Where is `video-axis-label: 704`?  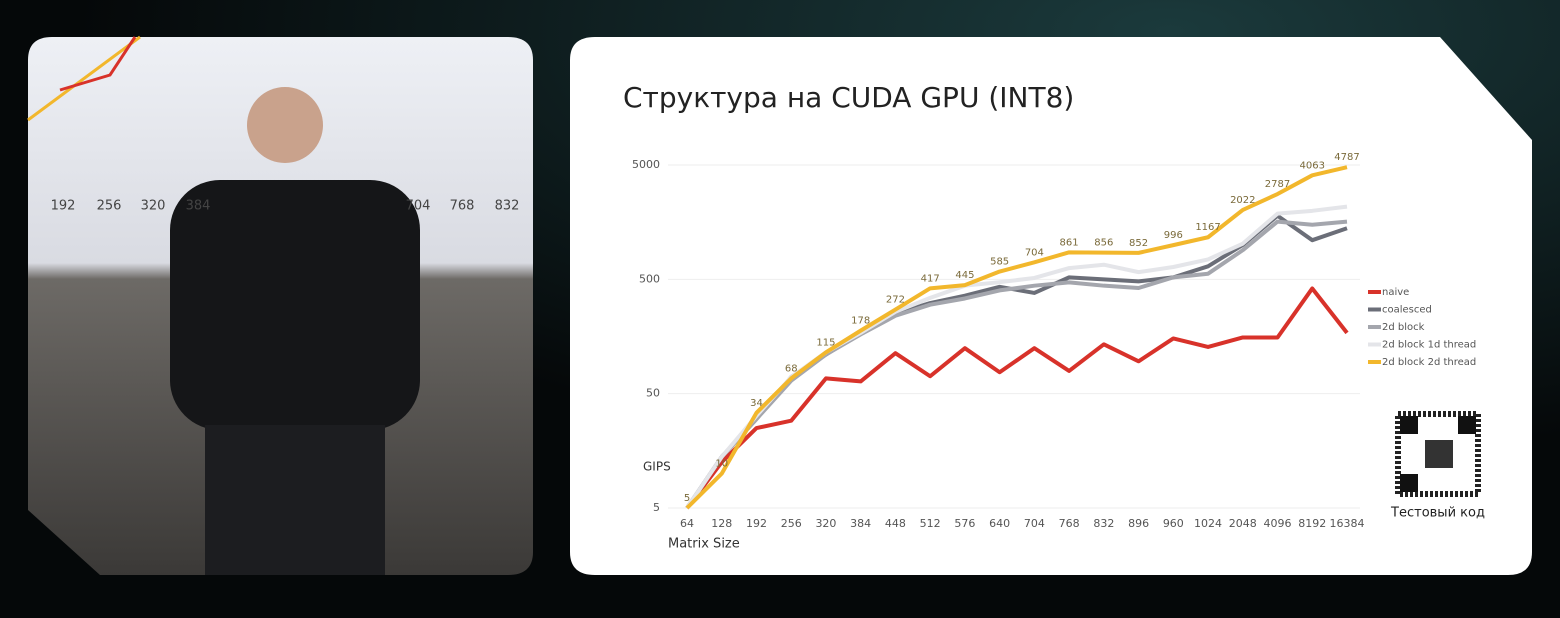 video-axis-label: 704 is located at coordinates (418, 206).